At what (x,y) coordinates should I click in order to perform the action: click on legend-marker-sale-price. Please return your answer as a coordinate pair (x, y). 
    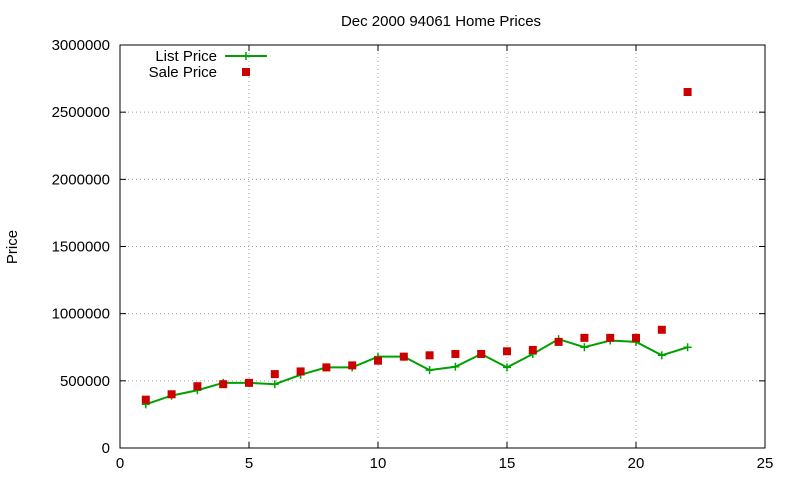
    Looking at the image, I should click on (246, 72).